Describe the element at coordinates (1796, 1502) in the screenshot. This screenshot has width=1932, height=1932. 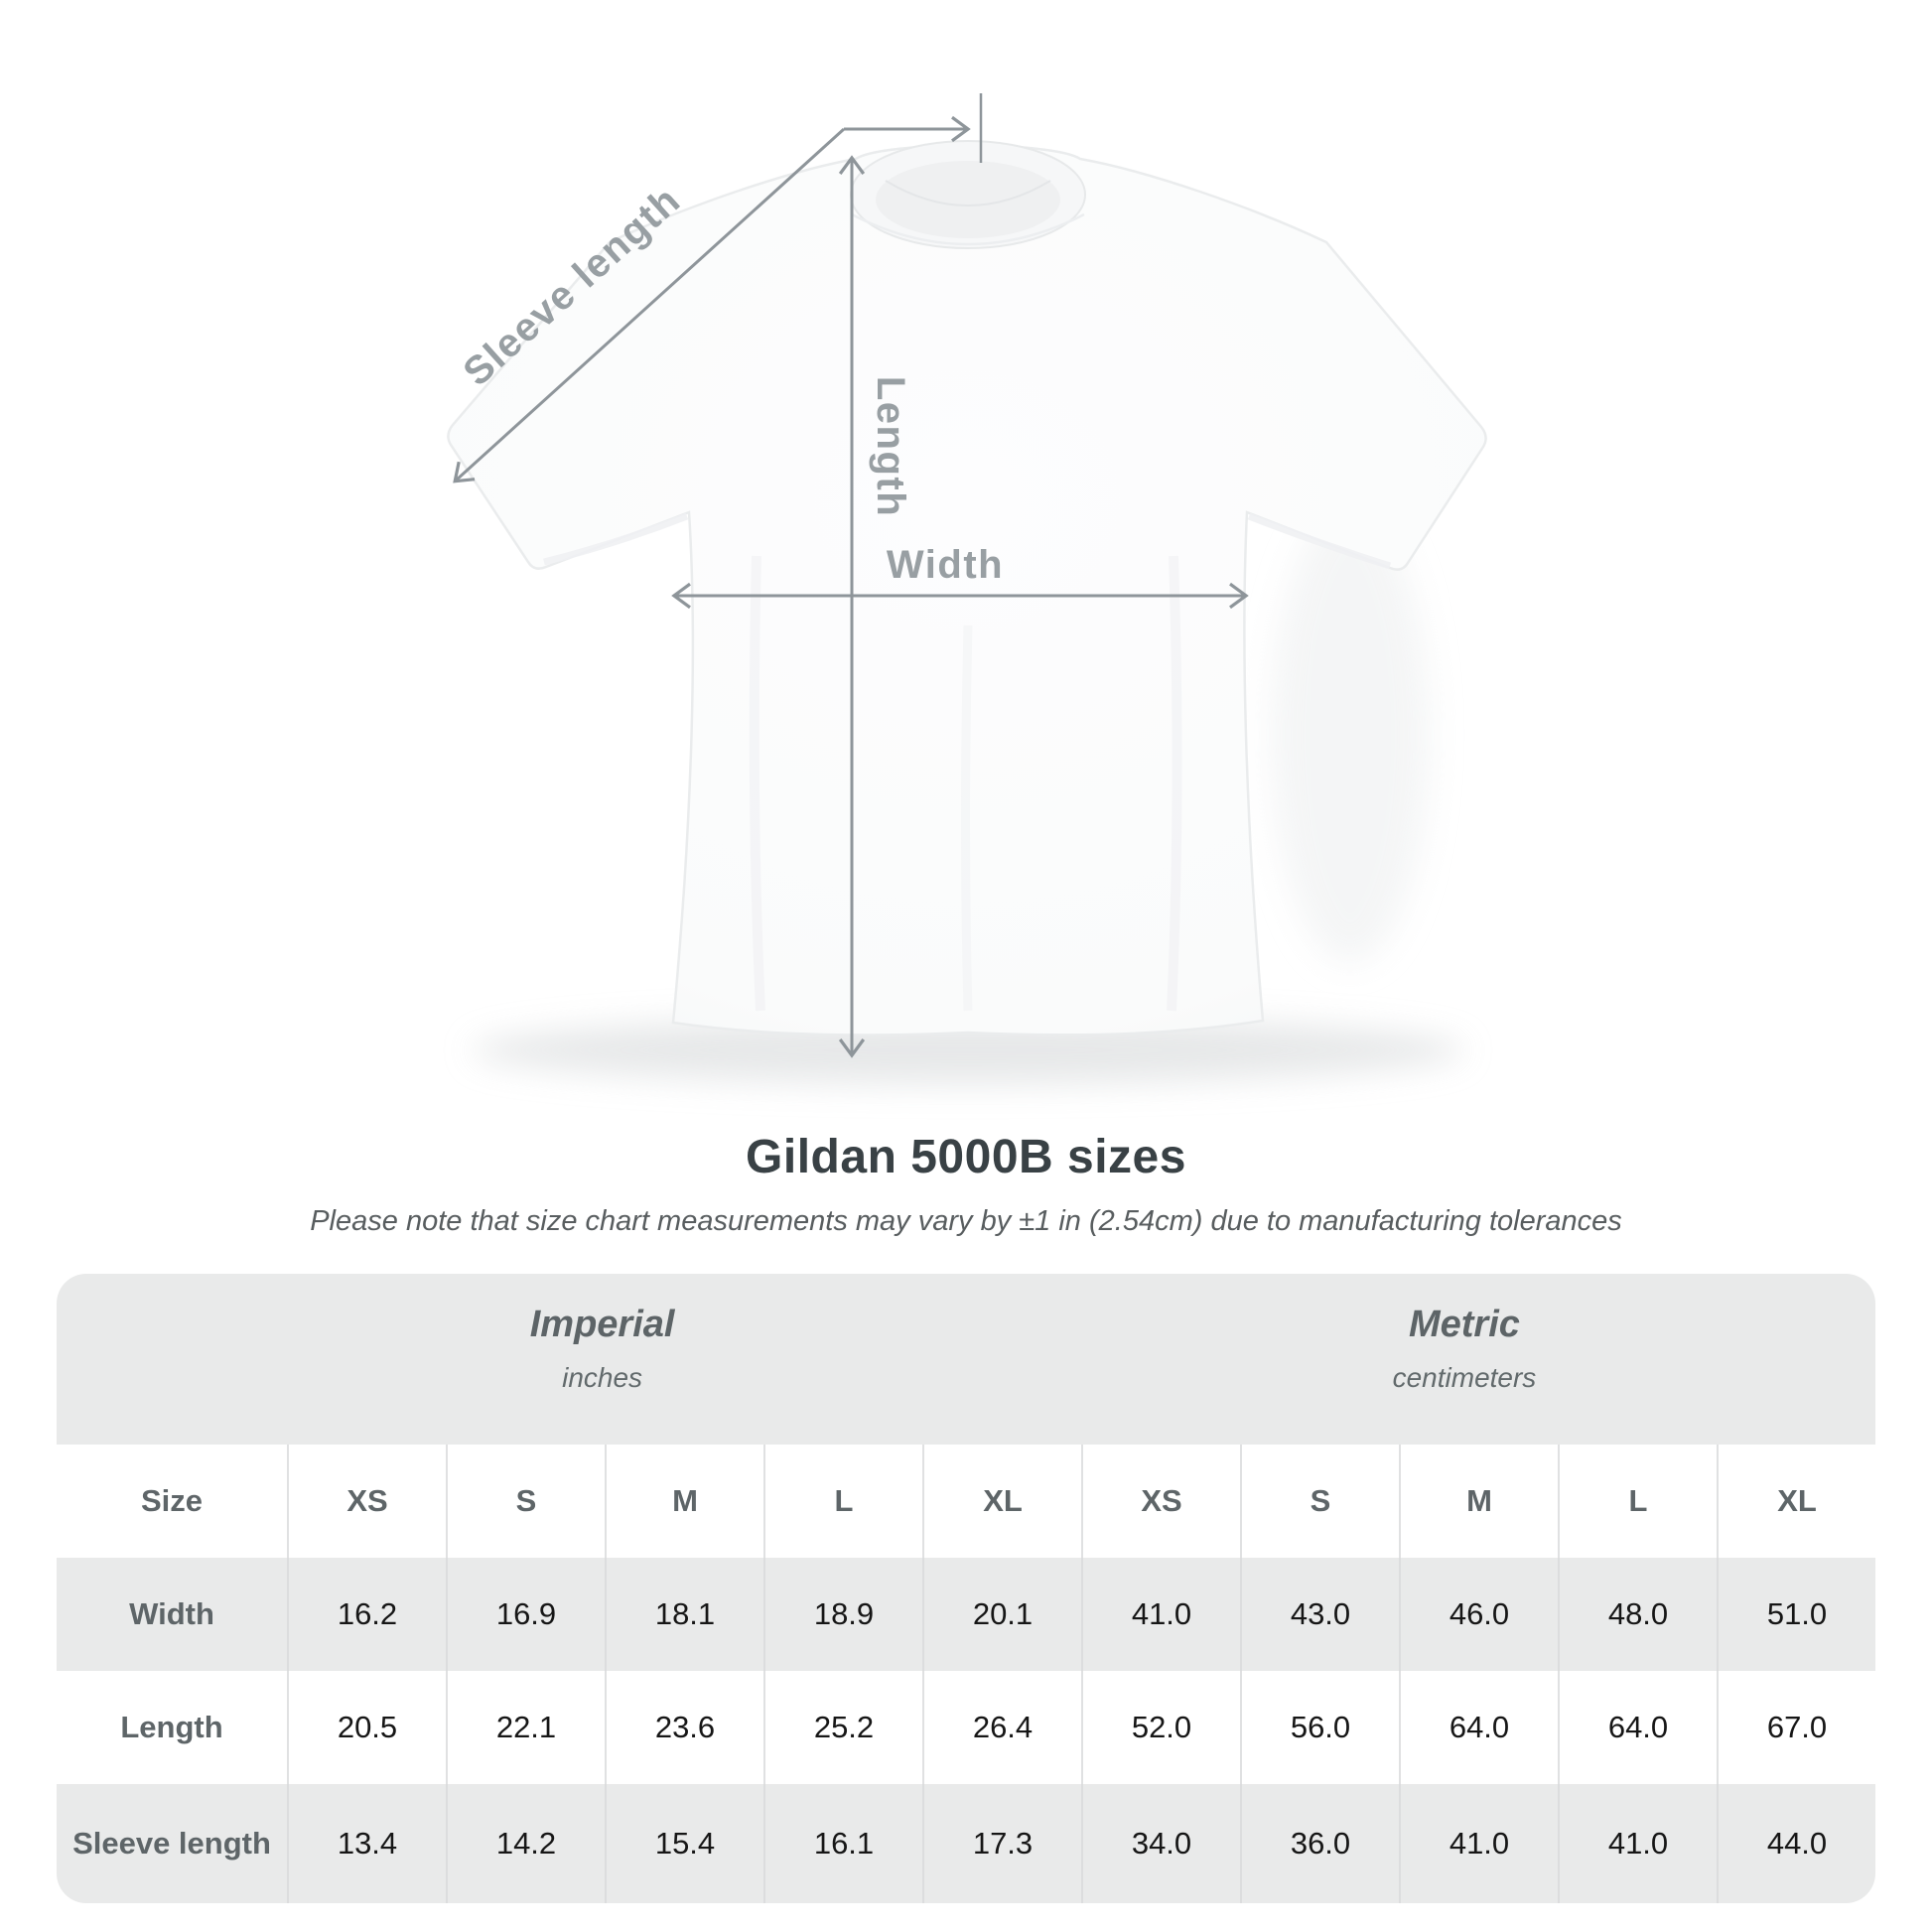
I see `size-header-xl-metric: XL` at that location.